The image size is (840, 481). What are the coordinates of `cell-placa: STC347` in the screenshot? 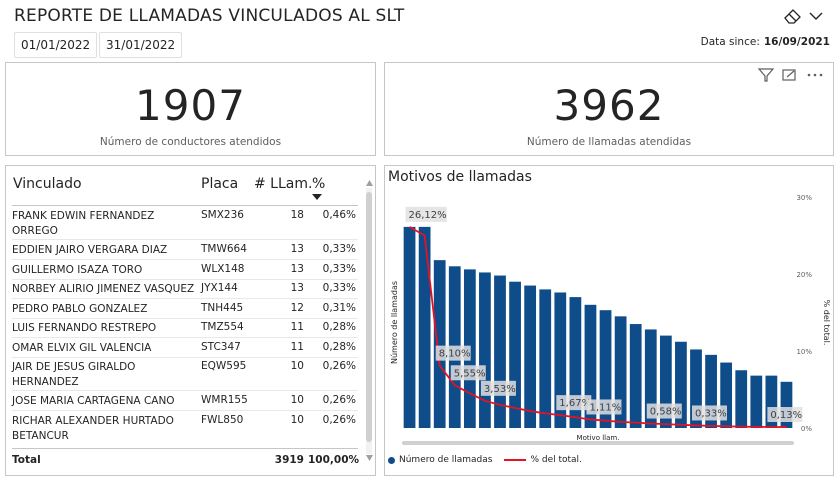 It's located at (221, 347).